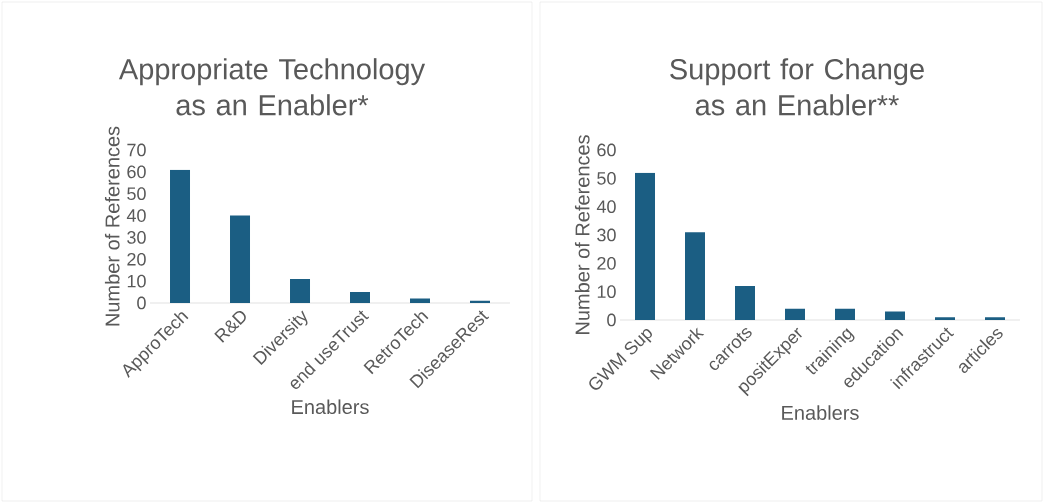 The image size is (1044, 503). I want to click on chart-title: Support for Change as an Enabler**, so click(797, 87).